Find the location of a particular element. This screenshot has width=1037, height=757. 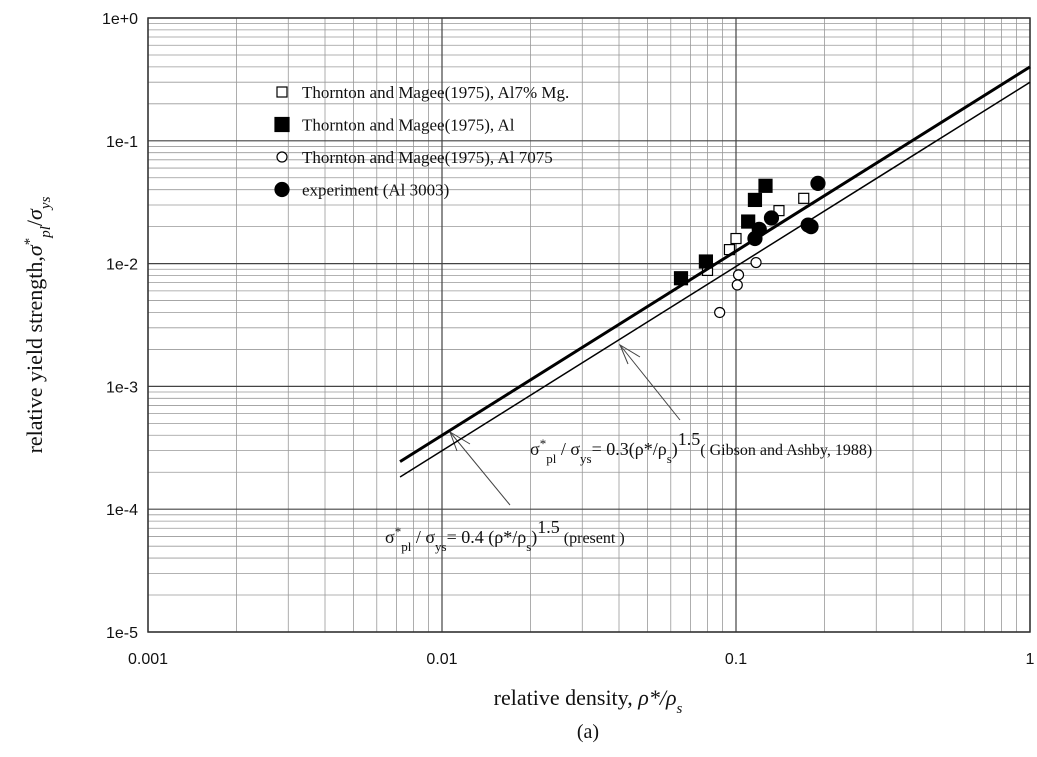

annotation: σ*pl / σys= 0.4 (ρ*/ρs)1.5 (present ) is located at coordinates (505, 535).